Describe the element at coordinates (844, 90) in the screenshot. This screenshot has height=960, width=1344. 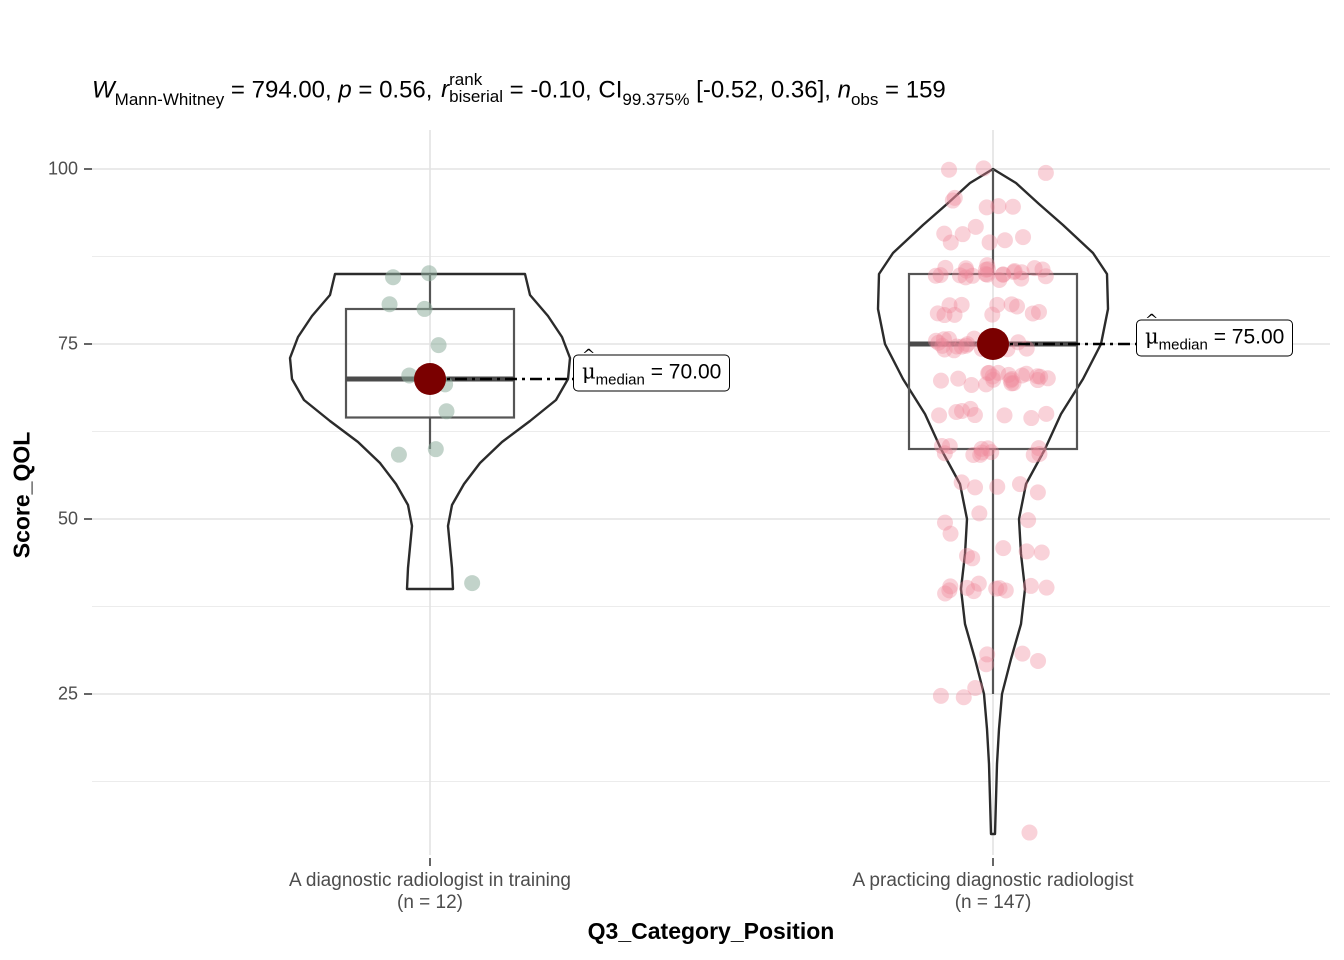
I see `n-symbol: n` at that location.